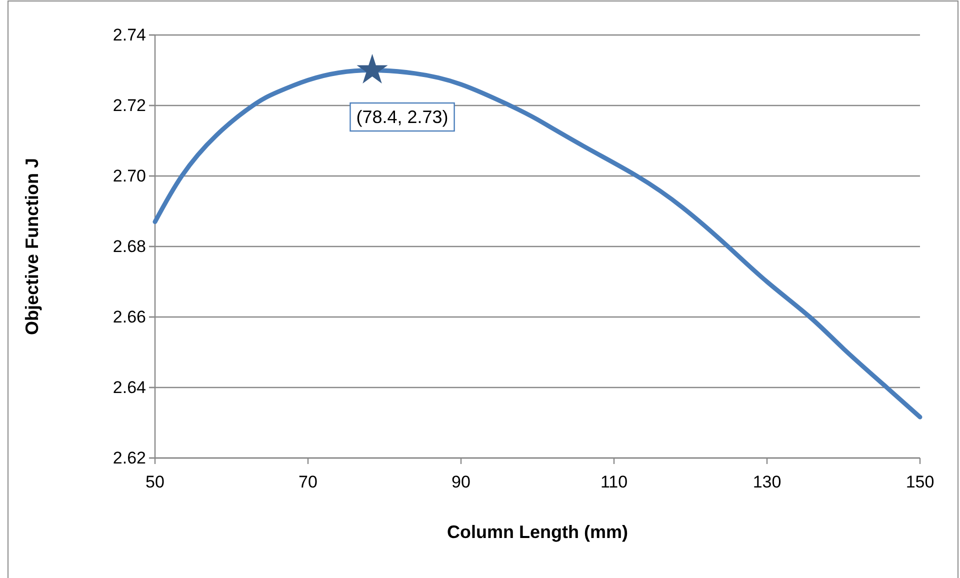  I want to click on y-tick-label: 2.66, so click(129, 316).